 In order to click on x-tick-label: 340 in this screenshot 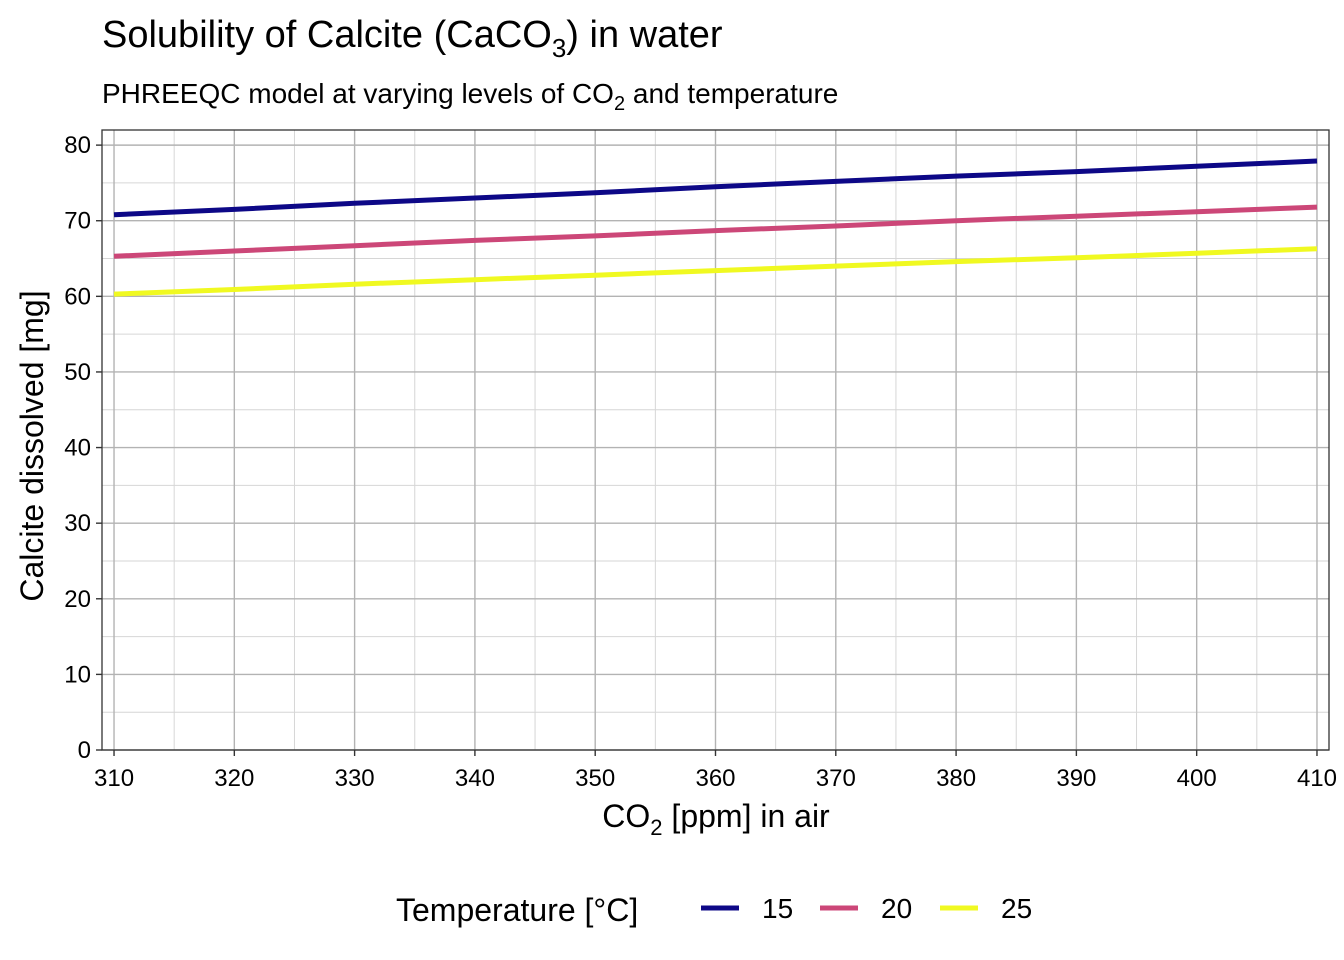, I will do `click(475, 778)`.